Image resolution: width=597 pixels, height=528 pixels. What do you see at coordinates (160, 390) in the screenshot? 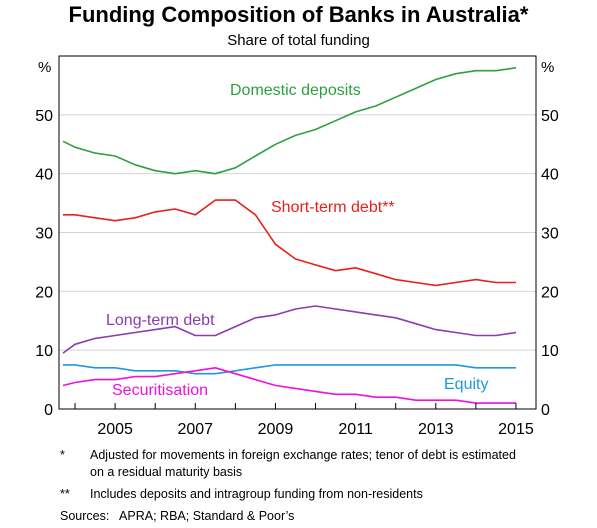
I see `label-securitisation: Securitisation` at bounding box center [160, 390].